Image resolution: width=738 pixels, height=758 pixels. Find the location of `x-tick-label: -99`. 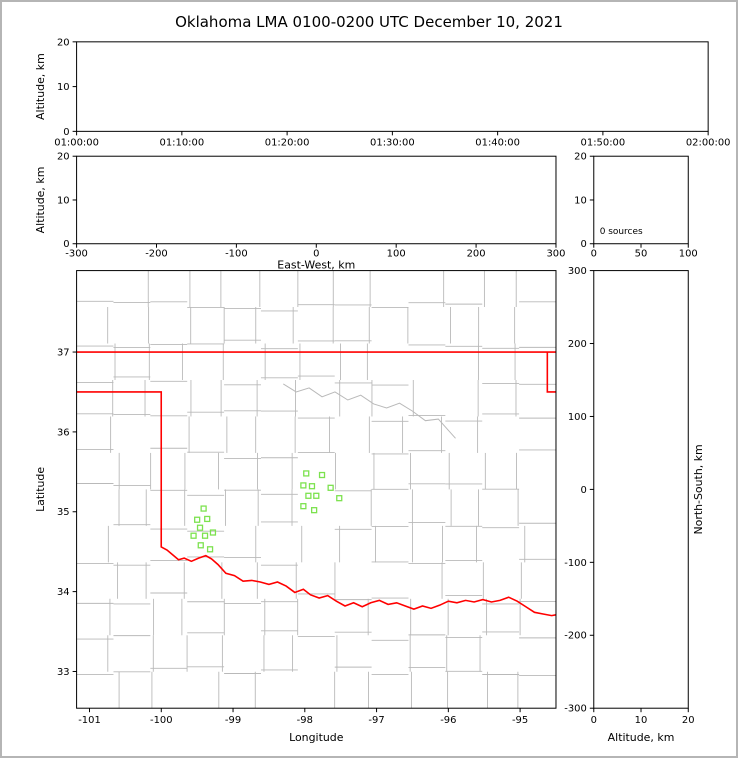

x-tick-label: -99 is located at coordinates (233, 720).